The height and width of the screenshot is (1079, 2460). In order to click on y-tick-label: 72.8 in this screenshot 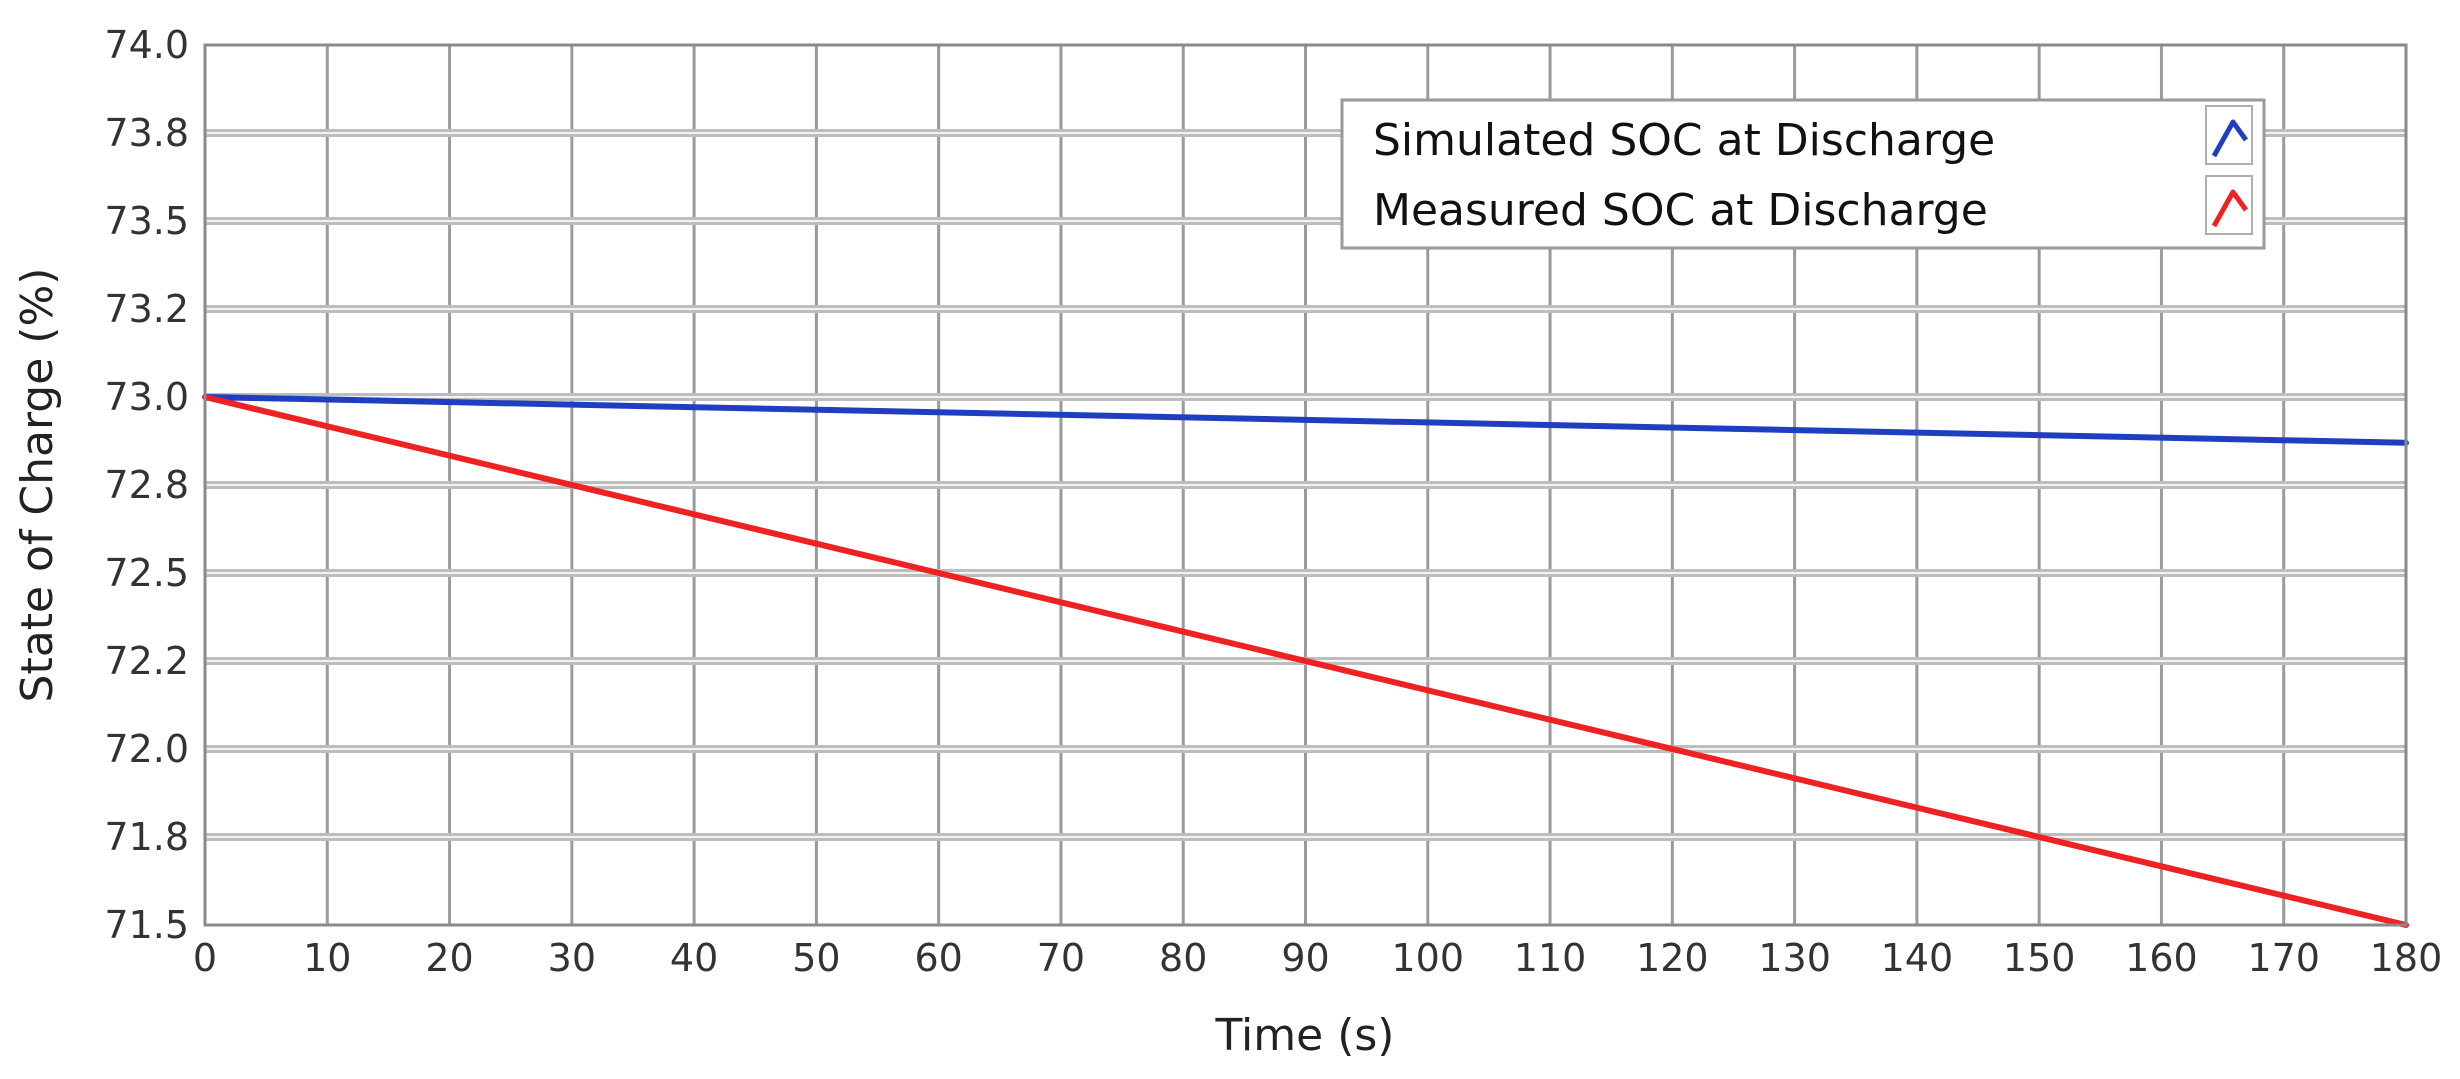, I will do `click(146, 485)`.